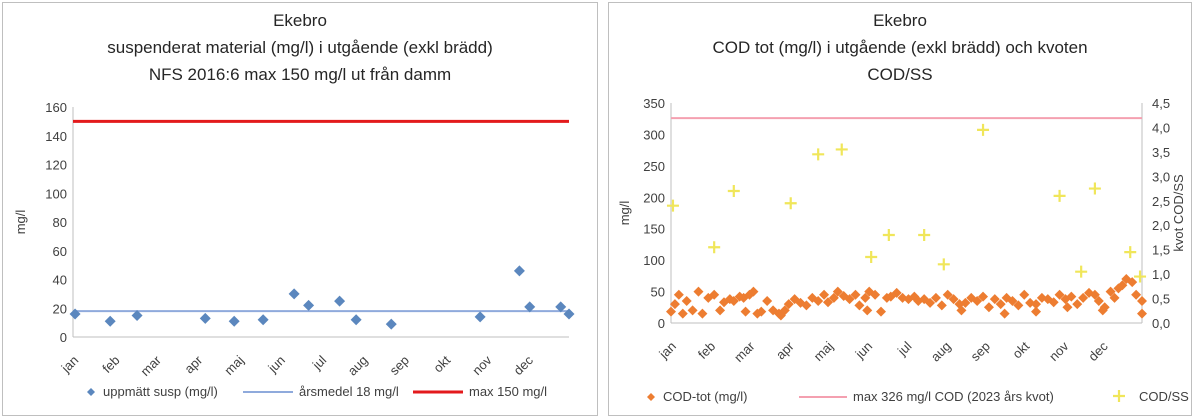 The width and height of the screenshot is (1194, 418). Describe the element at coordinates (1178, 213) in the screenshot. I see `y2-axis-label: kvot COD/SS` at that location.